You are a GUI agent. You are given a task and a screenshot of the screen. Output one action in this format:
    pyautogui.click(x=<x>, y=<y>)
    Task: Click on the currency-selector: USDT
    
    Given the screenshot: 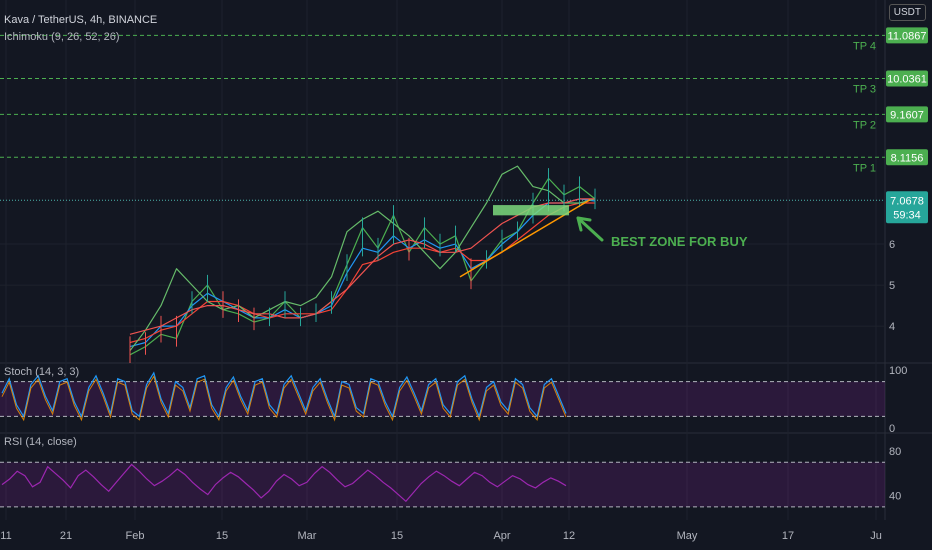 What is the action you would take?
    pyautogui.click(x=907, y=12)
    